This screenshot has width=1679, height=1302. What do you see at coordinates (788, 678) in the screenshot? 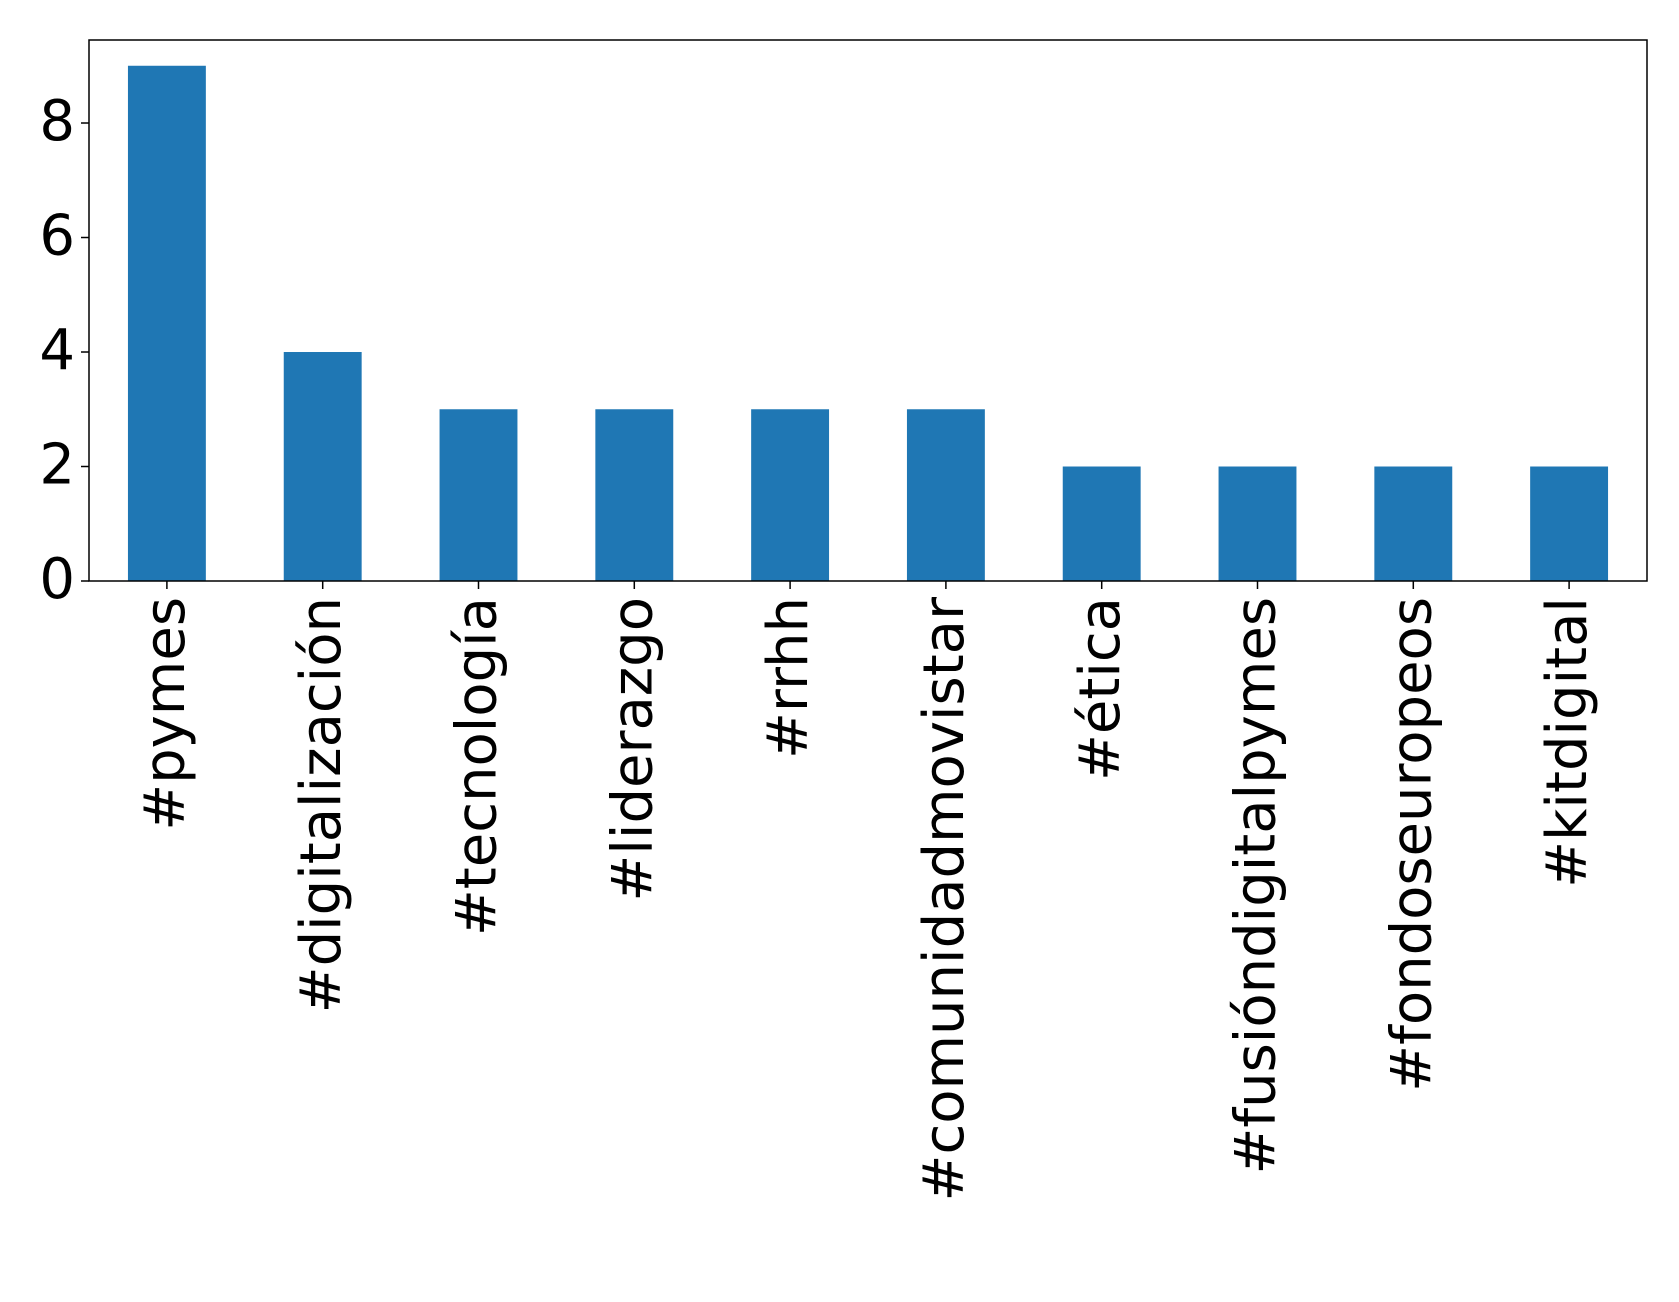
I see `x-tick-label: #rrhh` at bounding box center [788, 678].